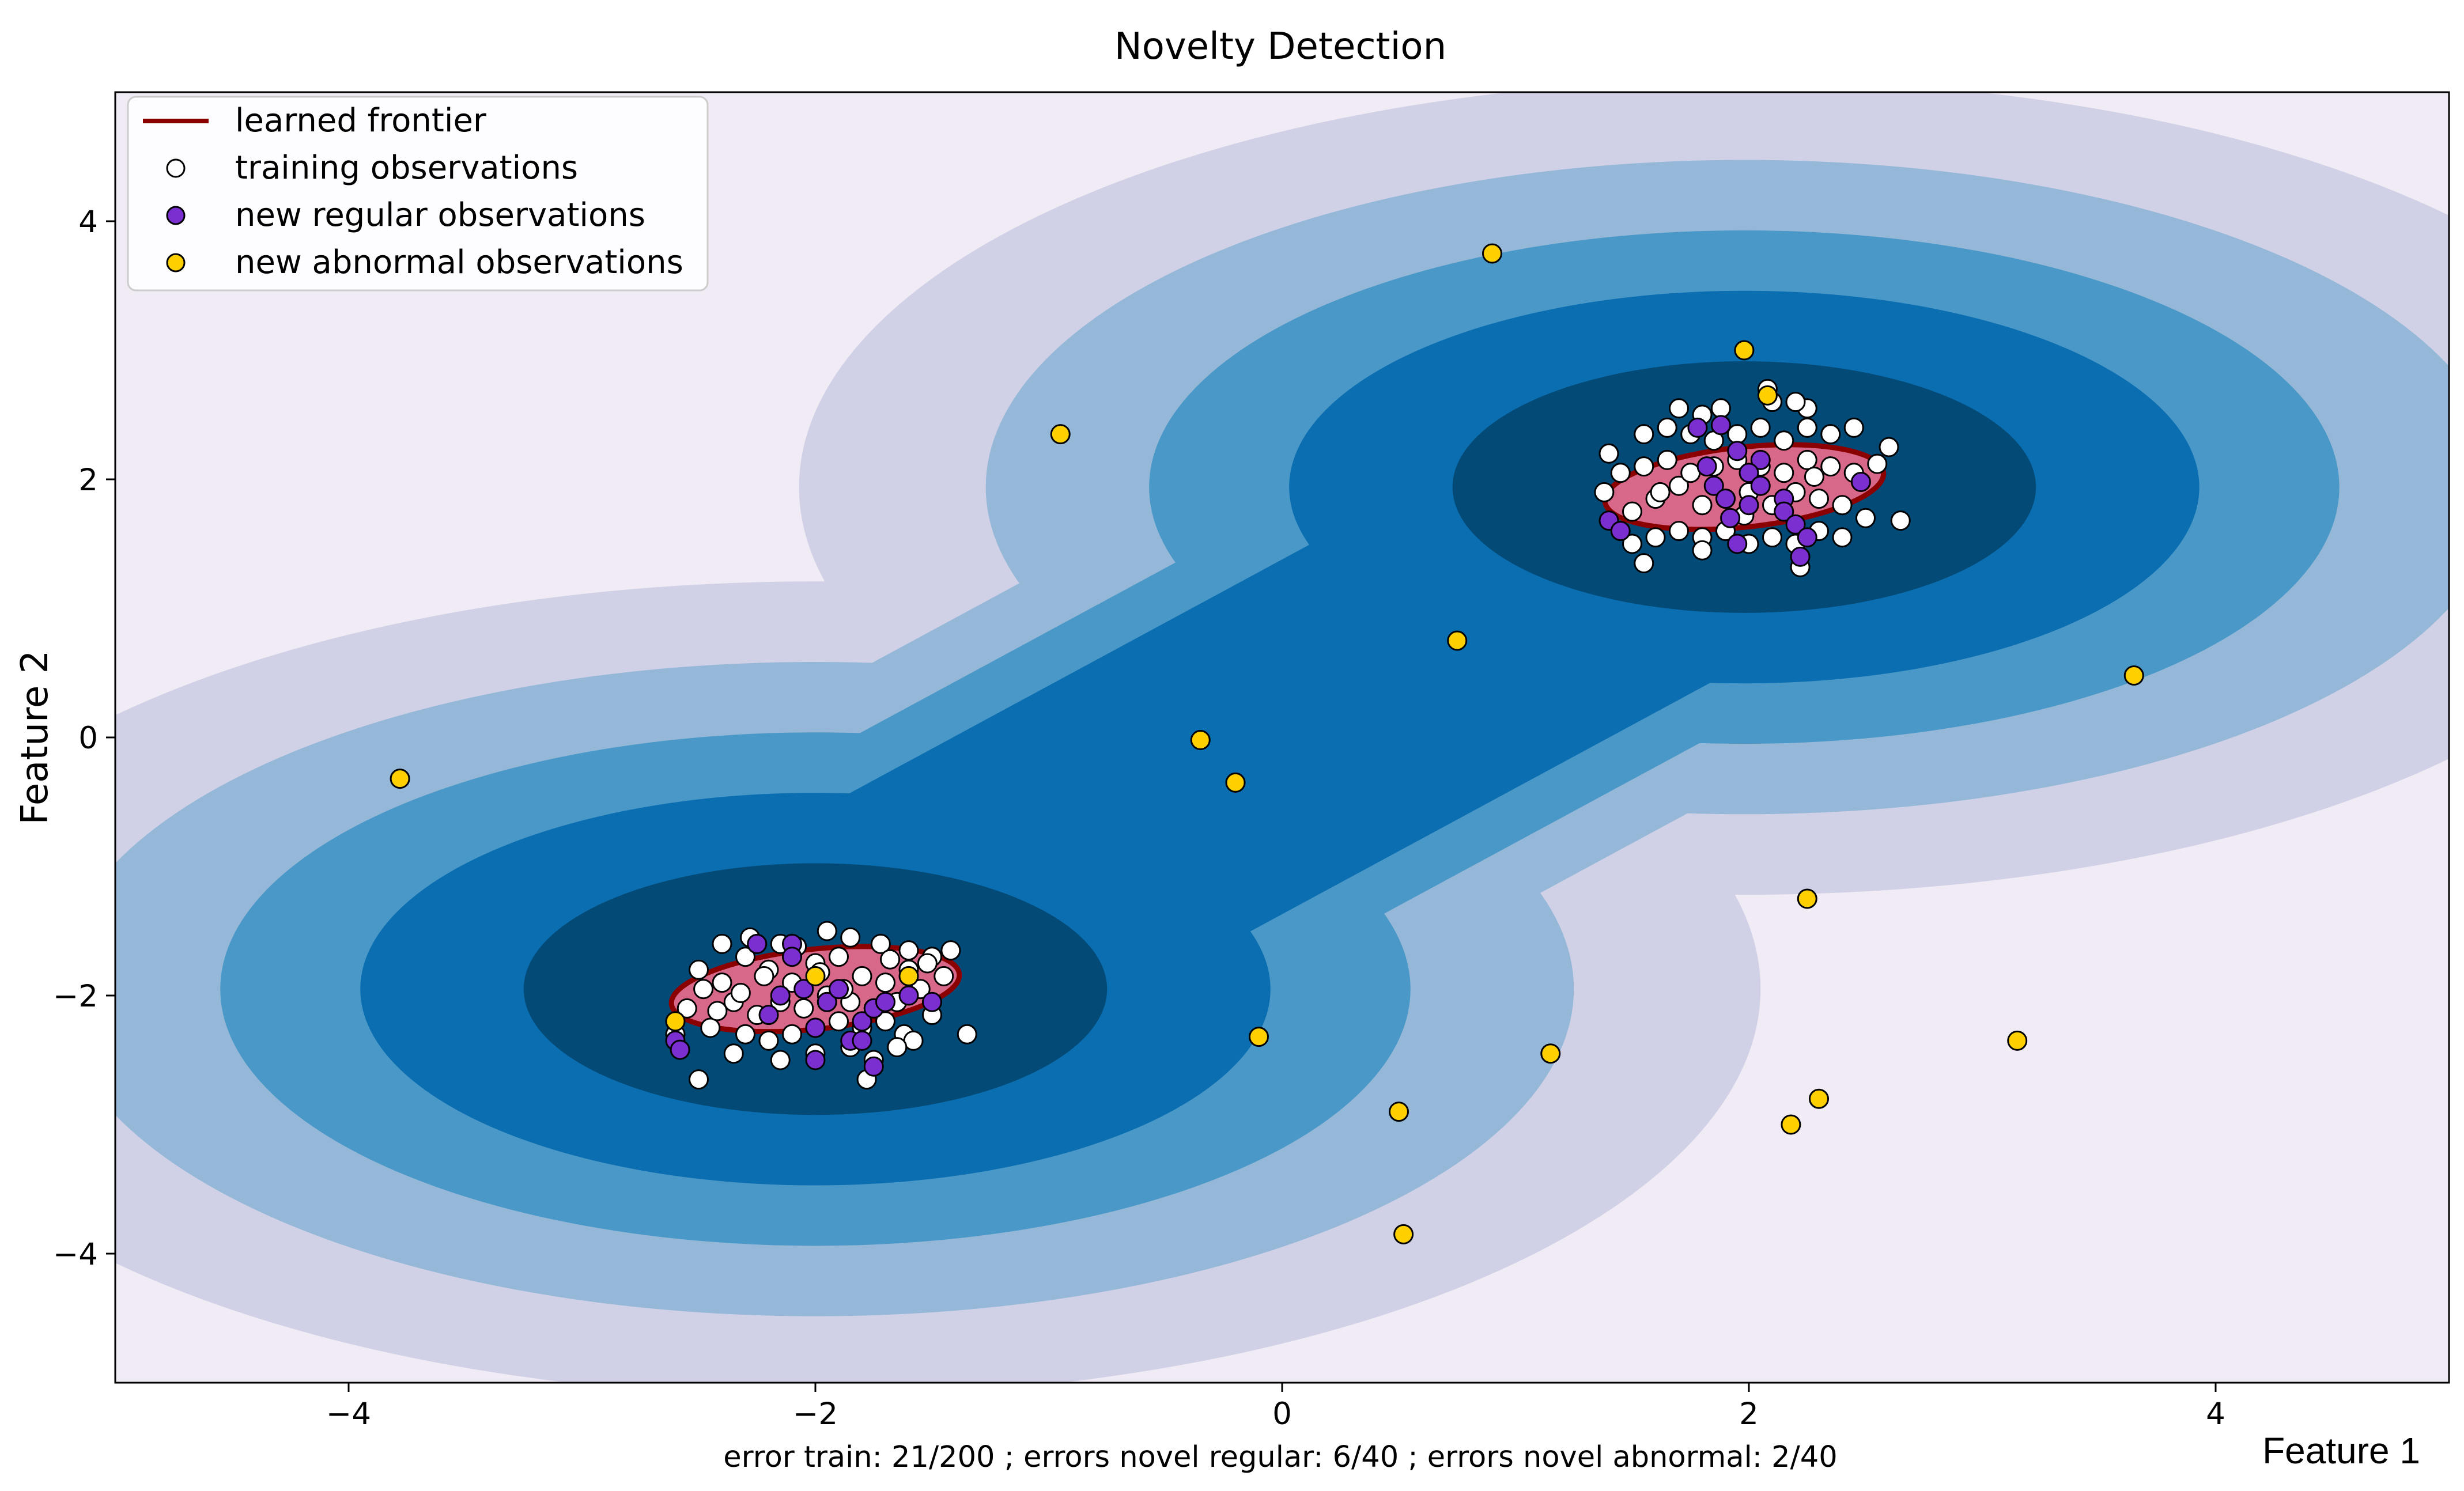  Describe the element at coordinates (176, 263) in the screenshot. I see `legend-abnormal-marker` at that location.